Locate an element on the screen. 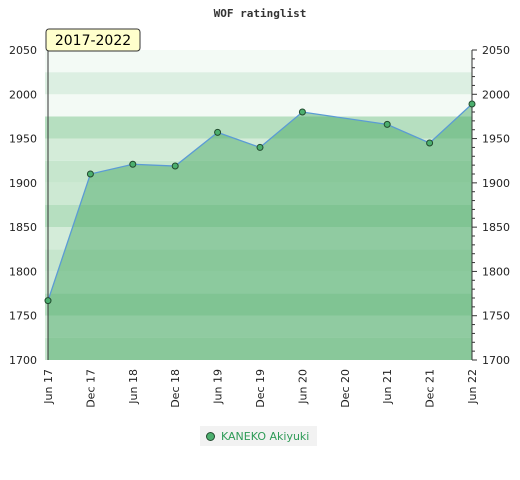  y-tick-label-right: 1800 is located at coordinates (496, 271).